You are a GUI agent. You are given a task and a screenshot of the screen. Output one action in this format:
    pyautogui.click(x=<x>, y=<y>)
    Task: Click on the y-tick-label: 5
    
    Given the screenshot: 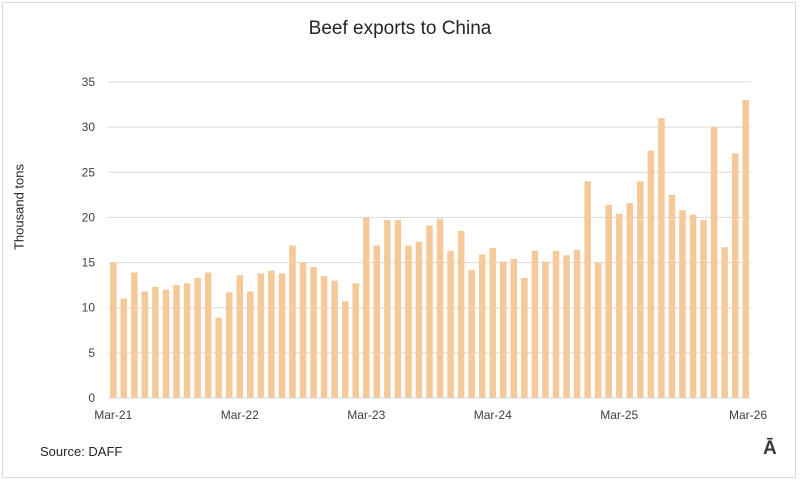 What is the action you would take?
    pyautogui.click(x=91, y=353)
    